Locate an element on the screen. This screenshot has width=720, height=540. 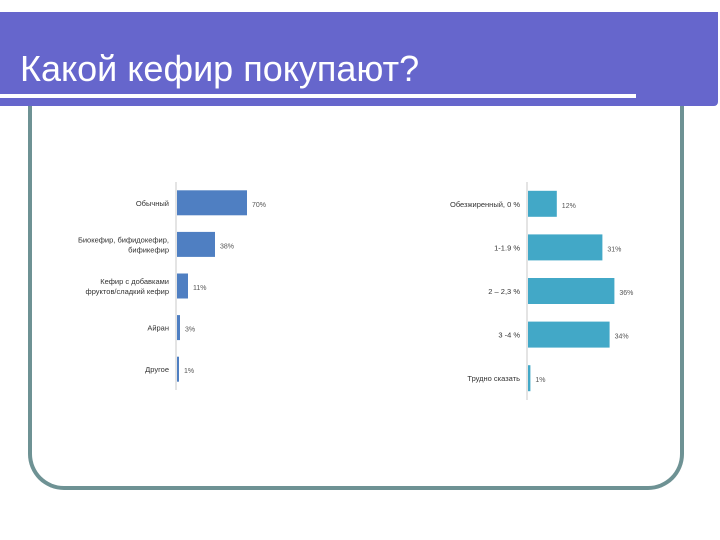
kefir-type-category-label: Айран is located at coordinates (158, 328).